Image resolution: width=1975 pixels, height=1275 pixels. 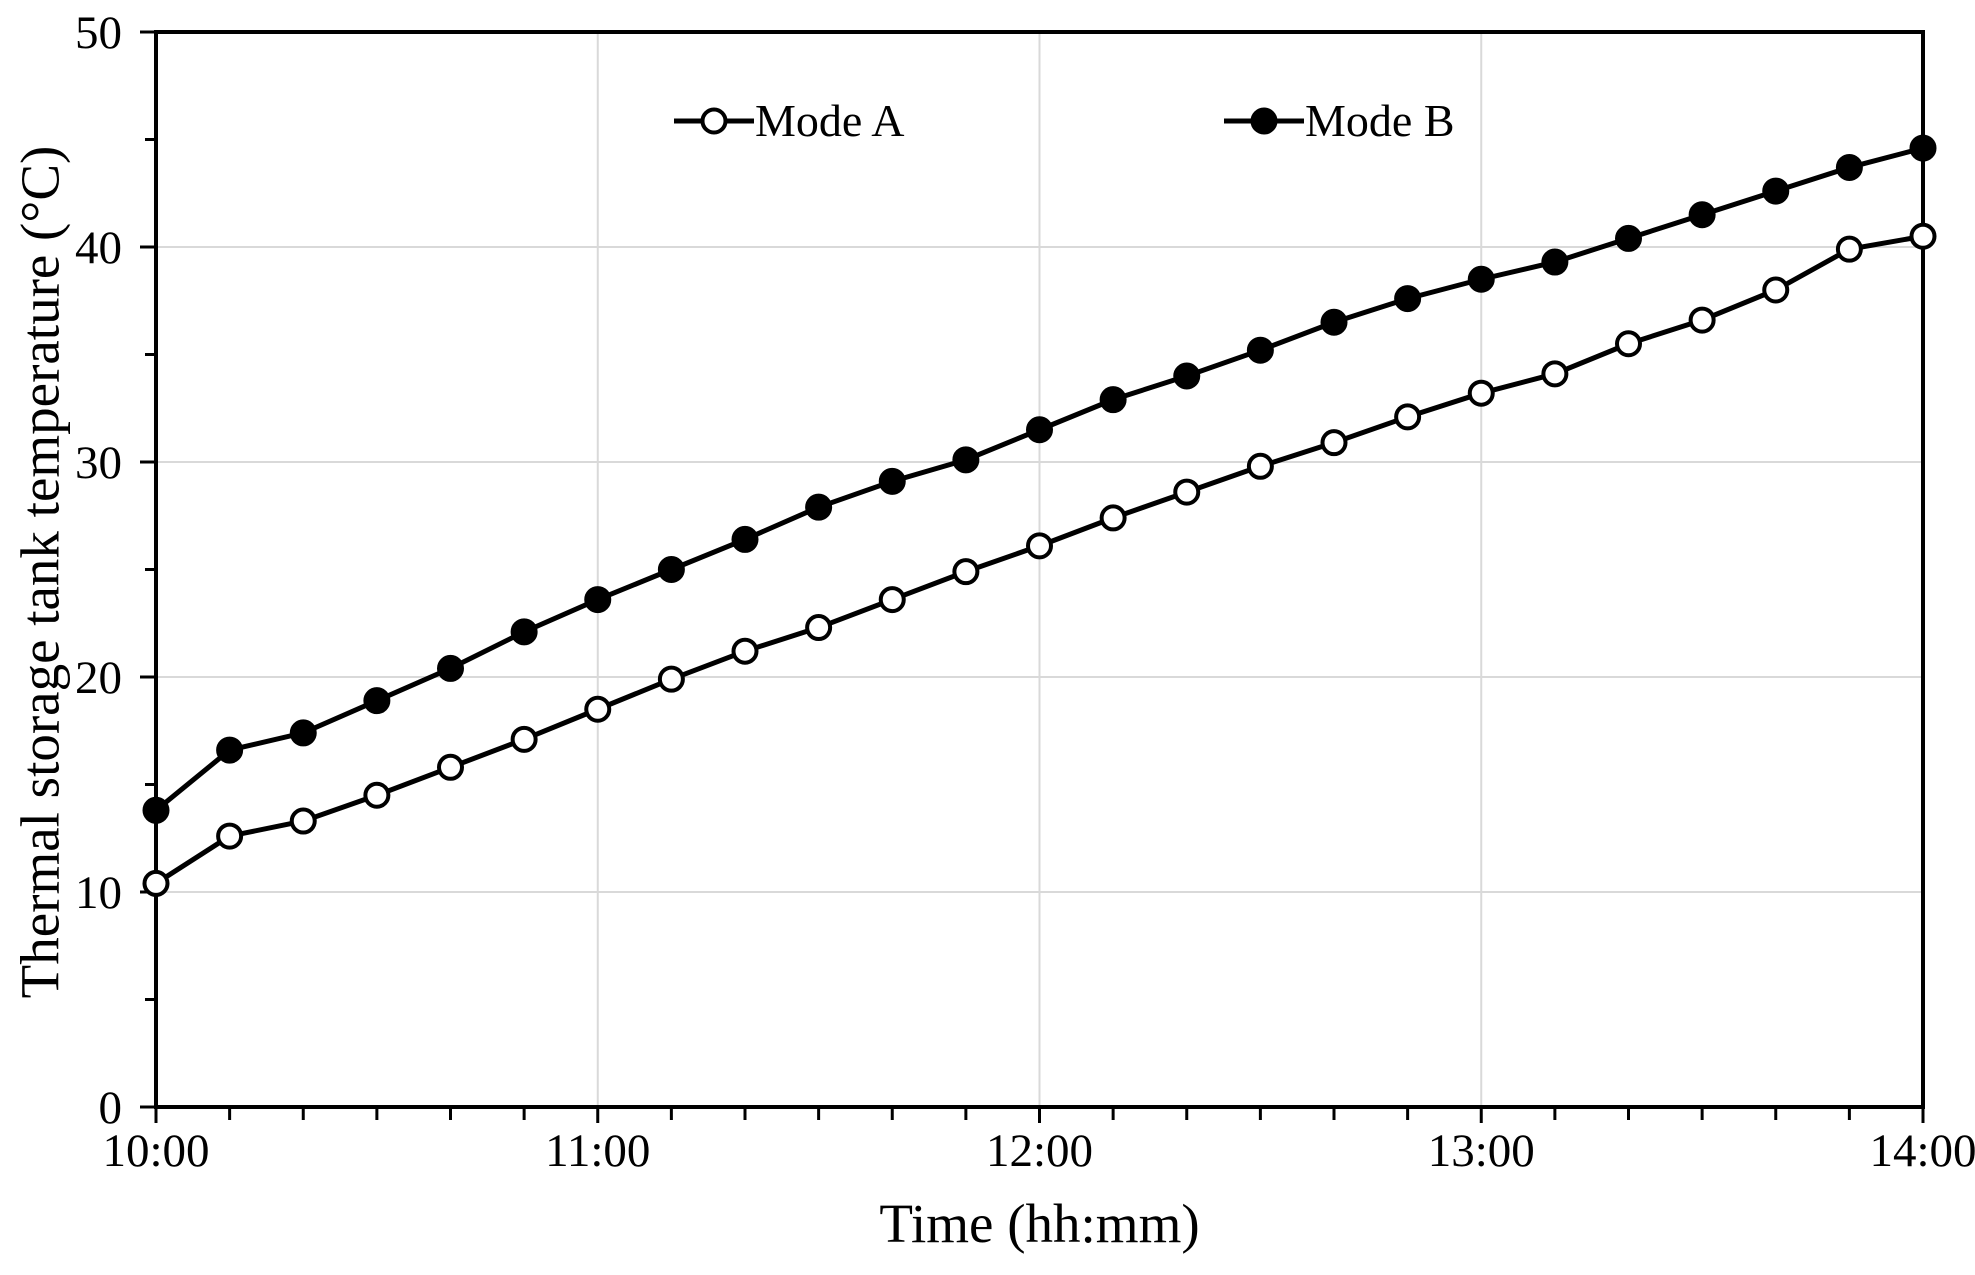 I want to click on y-tick-label: 40, so click(x=98, y=248).